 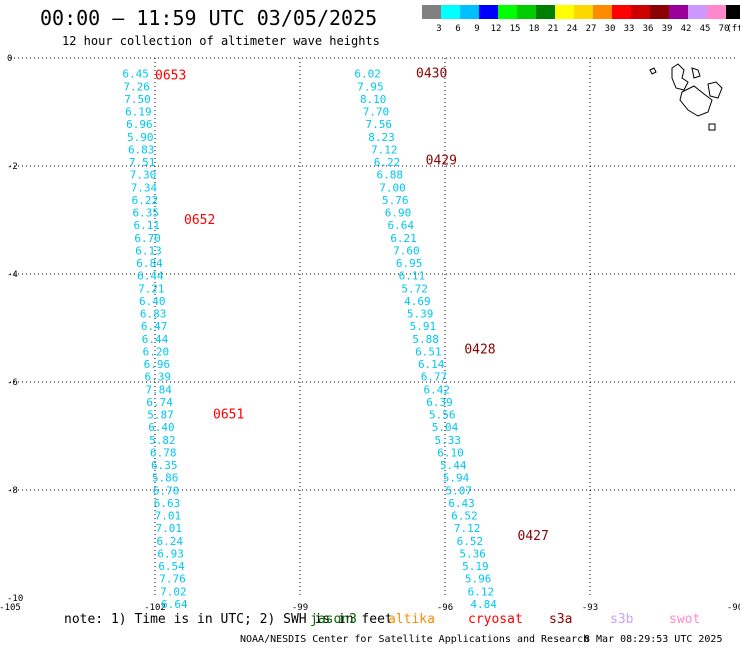 What do you see at coordinates (150, 276) in the screenshot?
I see `wave-height-value: 6.44` at bounding box center [150, 276].